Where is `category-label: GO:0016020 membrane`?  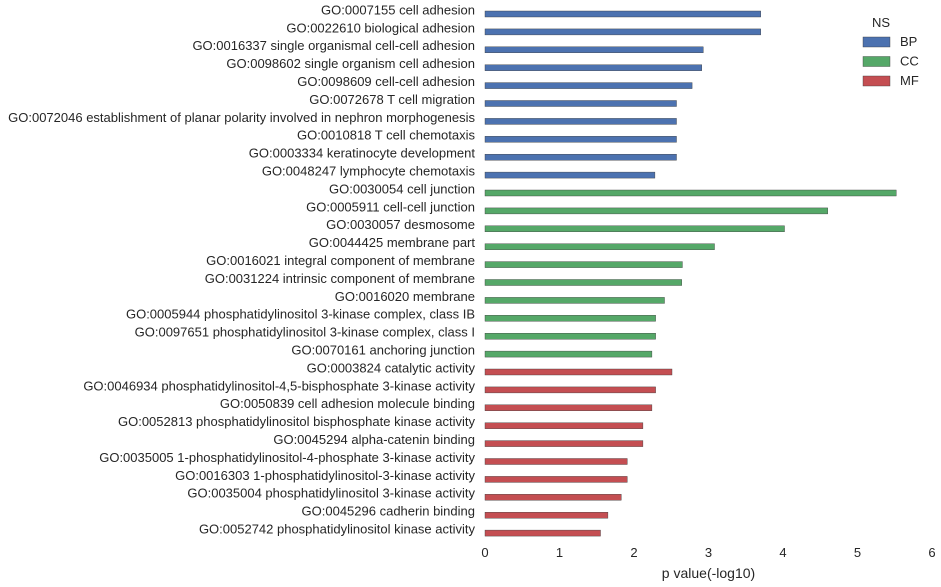 category-label: GO:0016020 membrane is located at coordinates (405, 296).